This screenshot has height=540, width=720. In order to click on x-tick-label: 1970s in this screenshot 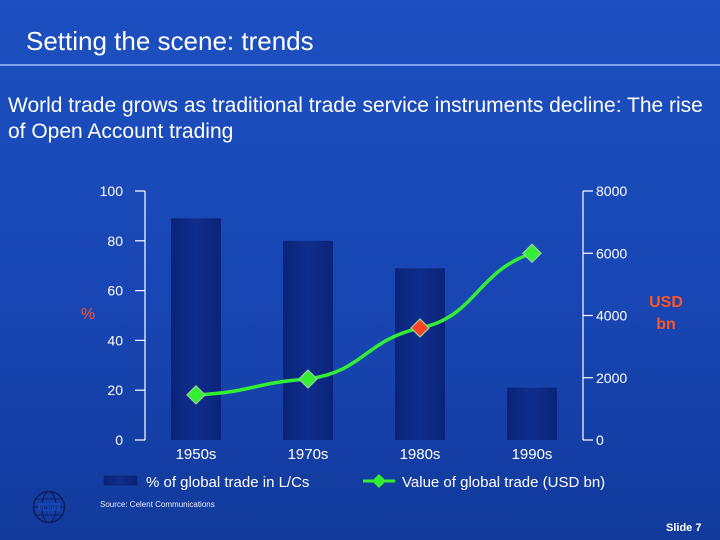, I will do `click(308, 454)`.